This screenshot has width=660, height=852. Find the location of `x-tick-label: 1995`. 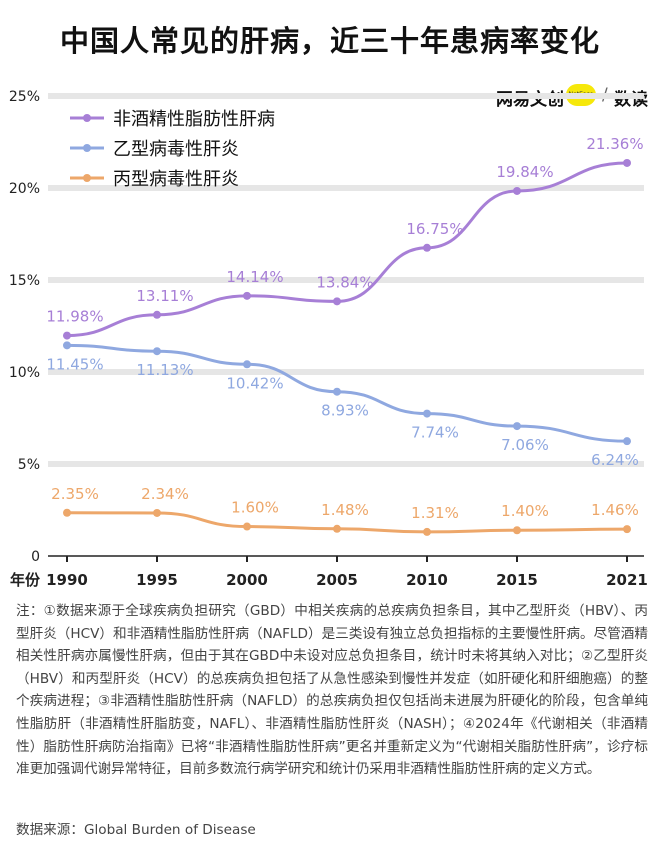

x-tick-label: 1995 is located at coordinates (157, 580).